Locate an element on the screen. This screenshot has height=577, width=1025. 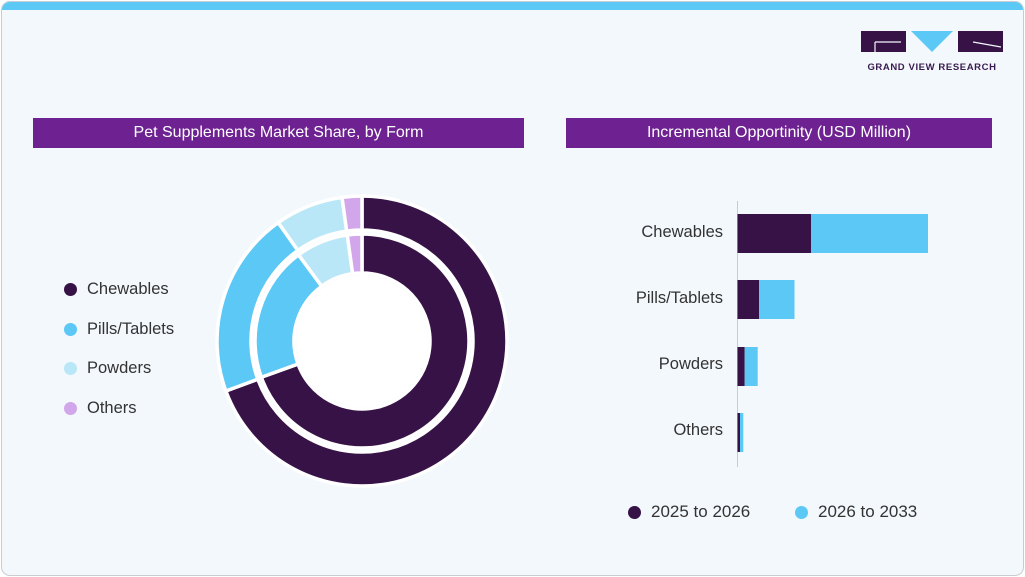
donut-inner-slice-others is located at coordinates (354, 254).